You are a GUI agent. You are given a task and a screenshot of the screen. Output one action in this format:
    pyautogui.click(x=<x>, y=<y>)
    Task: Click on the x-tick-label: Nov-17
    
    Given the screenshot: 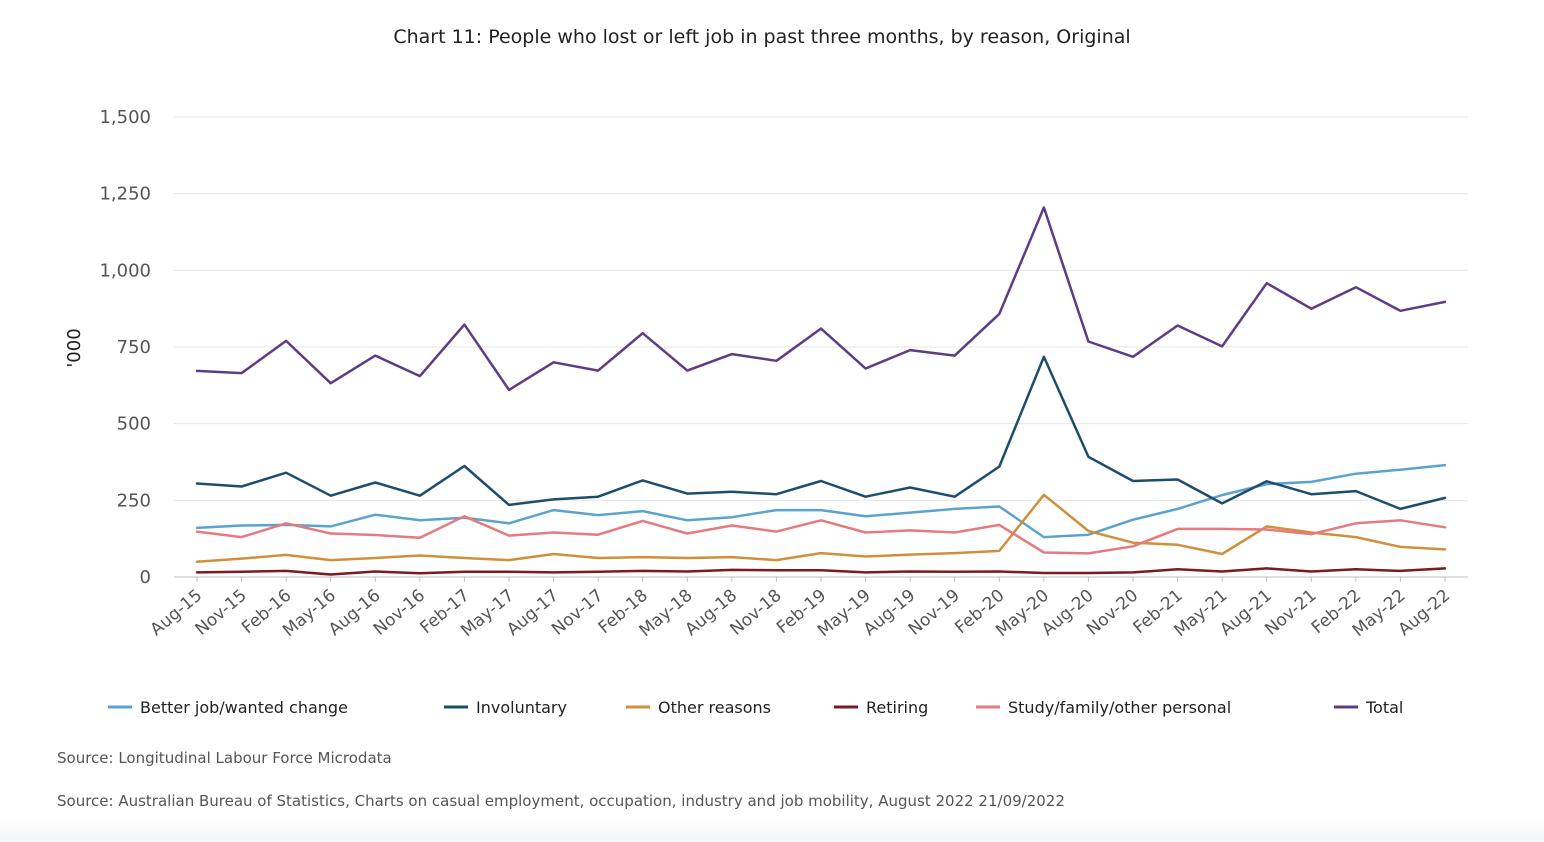 What is the action you would take?
    pyautogui.click(x=577, y=613)
    